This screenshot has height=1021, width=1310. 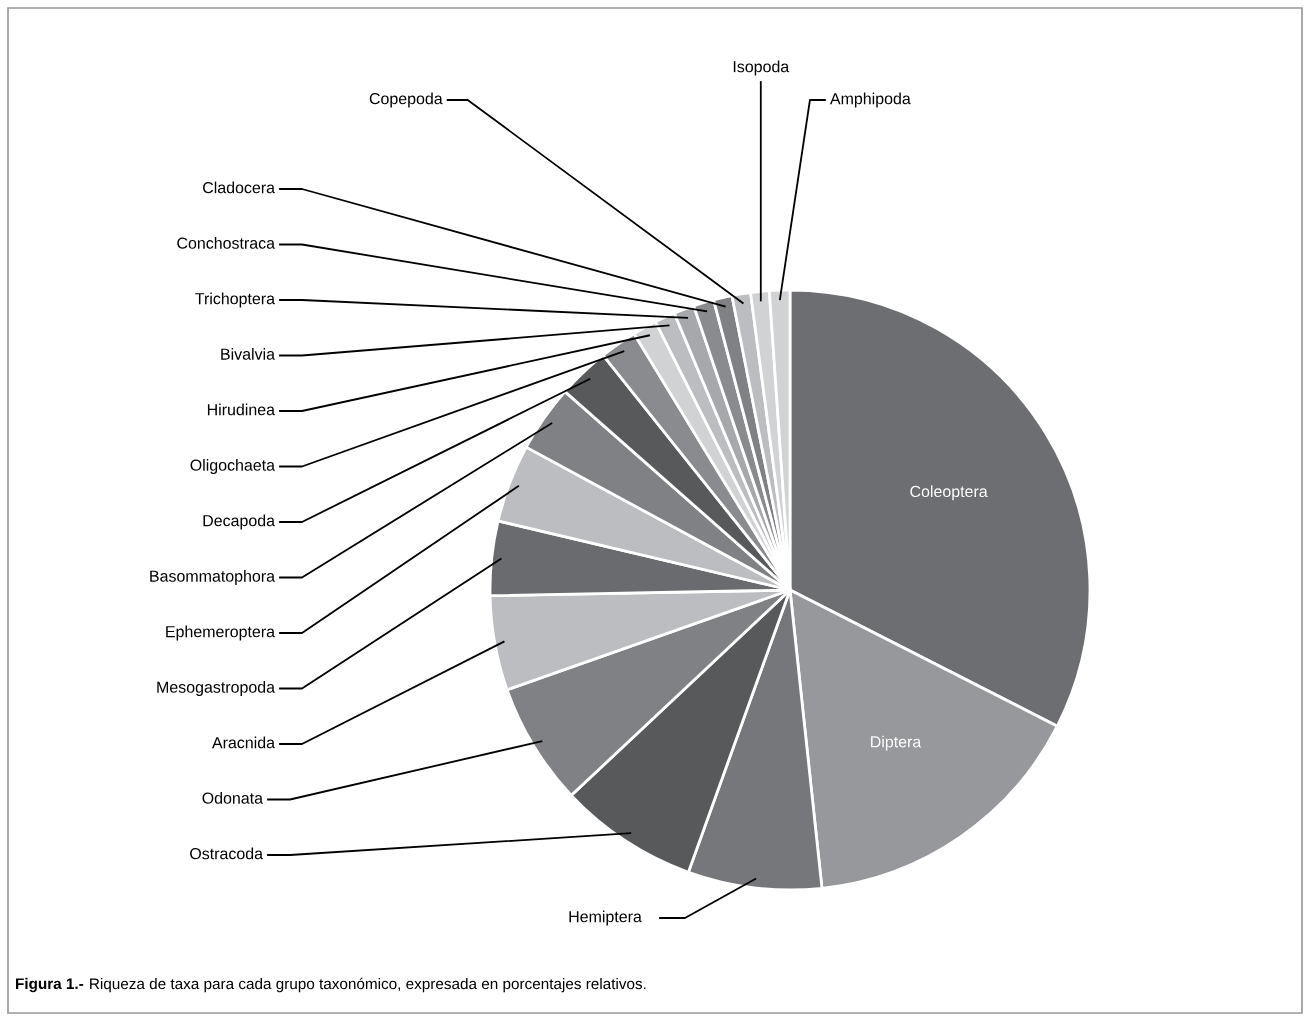 What do you see at coordinates (761, 68) in the screenshot?
I see `slice-label: Isopoda` at bounding box center [761, 68].